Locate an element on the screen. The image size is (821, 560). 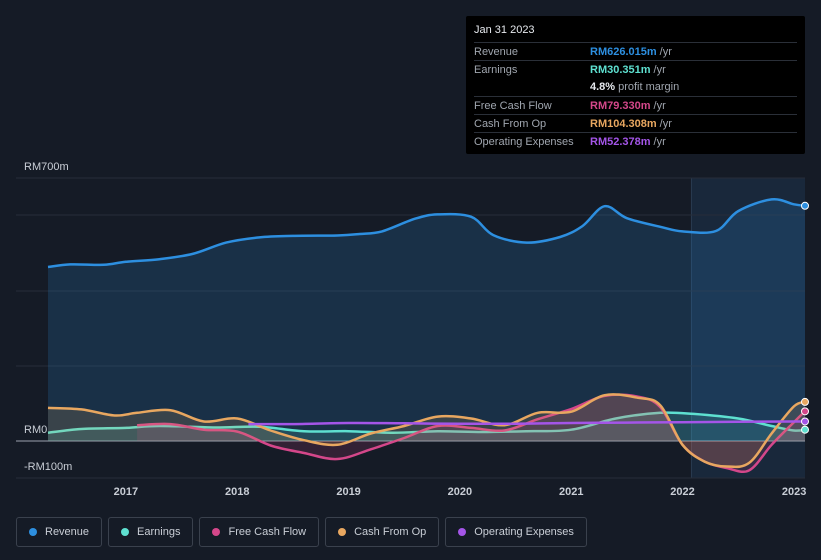
tooltip-value: RM104.308m is located at coordinates (623, 123).